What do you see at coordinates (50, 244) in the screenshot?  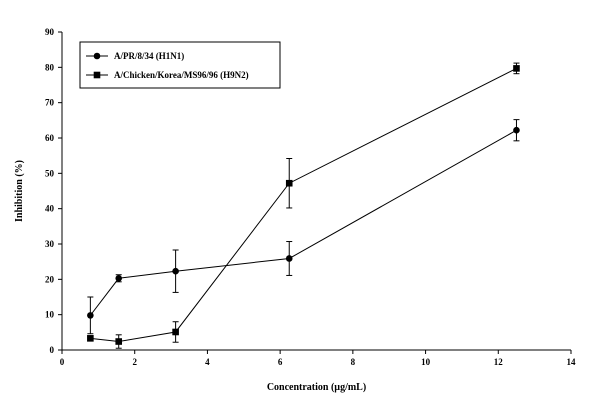 I see `y-tick-label: 30` at bounding box center [50, 244].